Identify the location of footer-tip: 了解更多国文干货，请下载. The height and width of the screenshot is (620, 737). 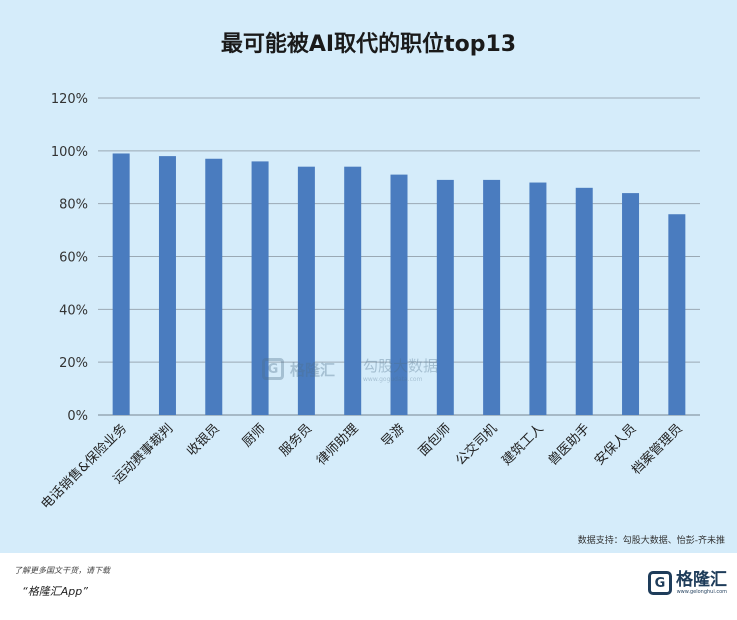
(62, 570).